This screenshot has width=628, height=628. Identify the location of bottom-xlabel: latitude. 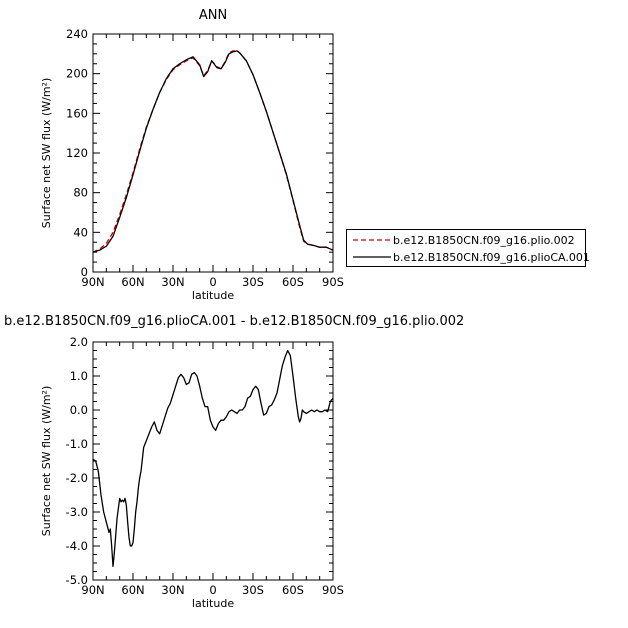
(213, 603).